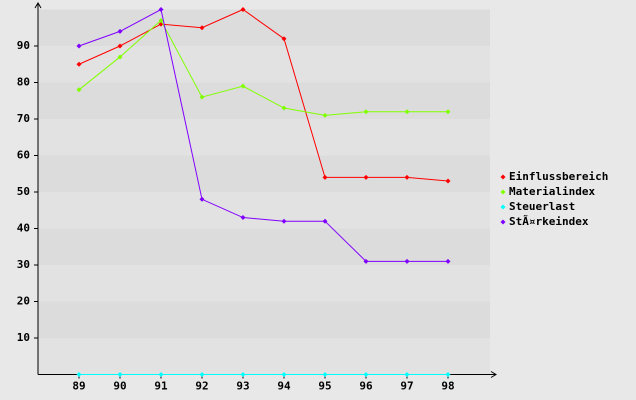 This screenshot has width=636, height=400. What do you see at coordinates (447, 386) in the screenshot?
I see `x-tick-label: 98` at bounding box center [447, 386].